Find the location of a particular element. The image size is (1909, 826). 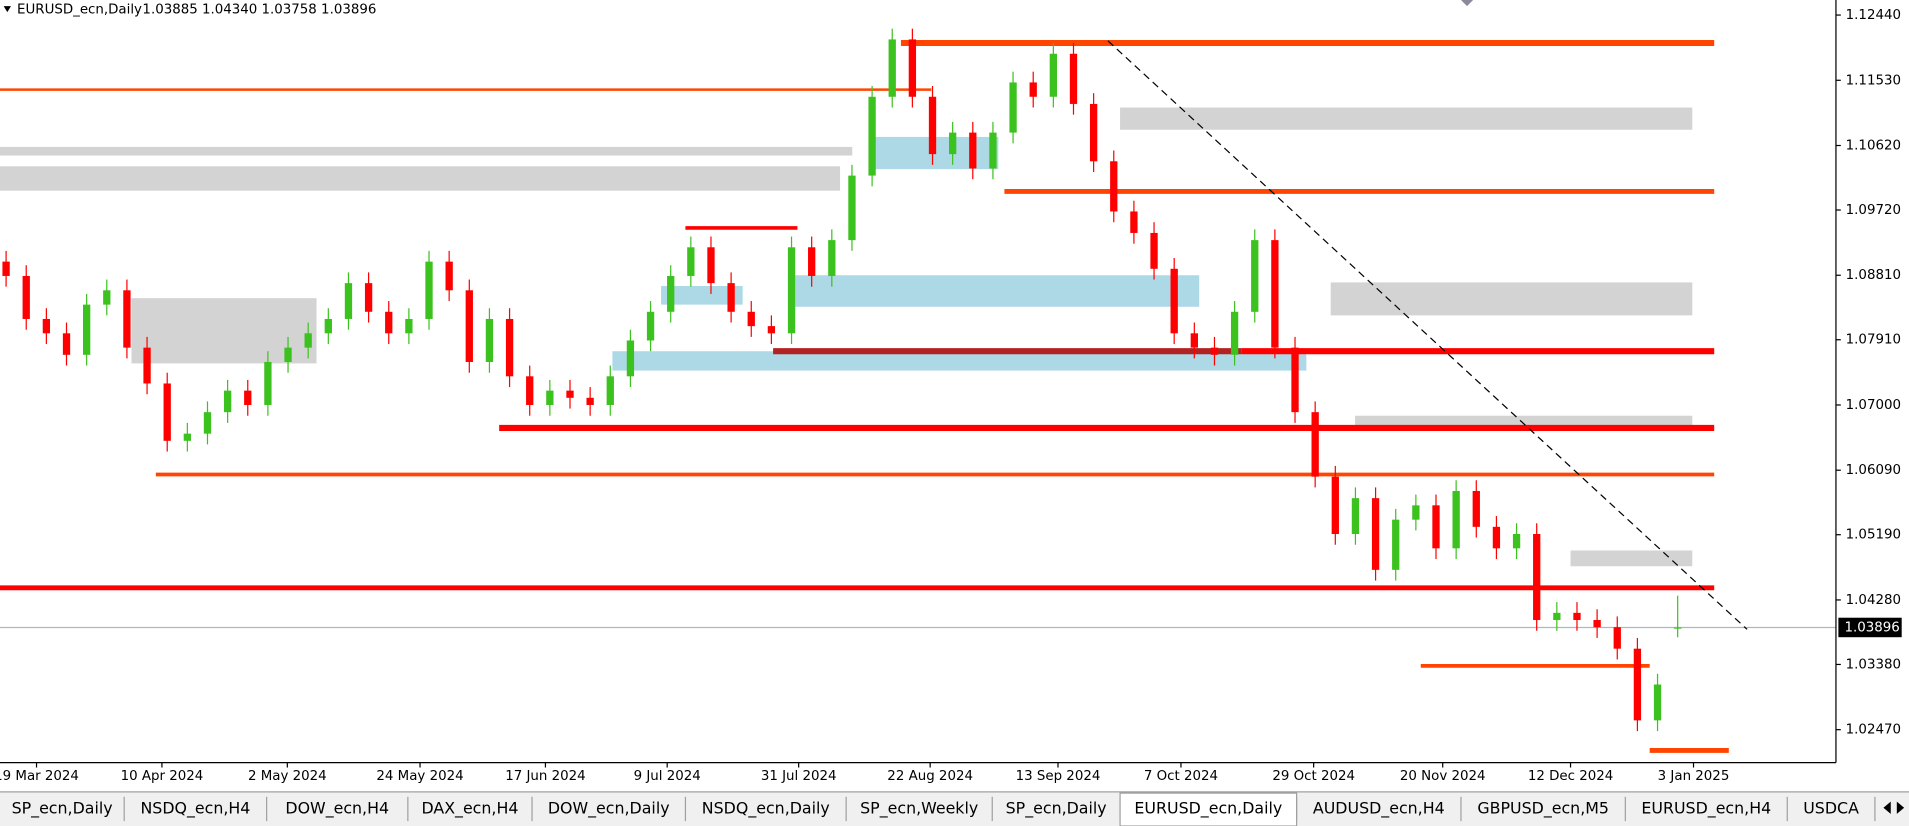

tab: EURUSD_ecn,Daily is located at coordinates (1208, 808).